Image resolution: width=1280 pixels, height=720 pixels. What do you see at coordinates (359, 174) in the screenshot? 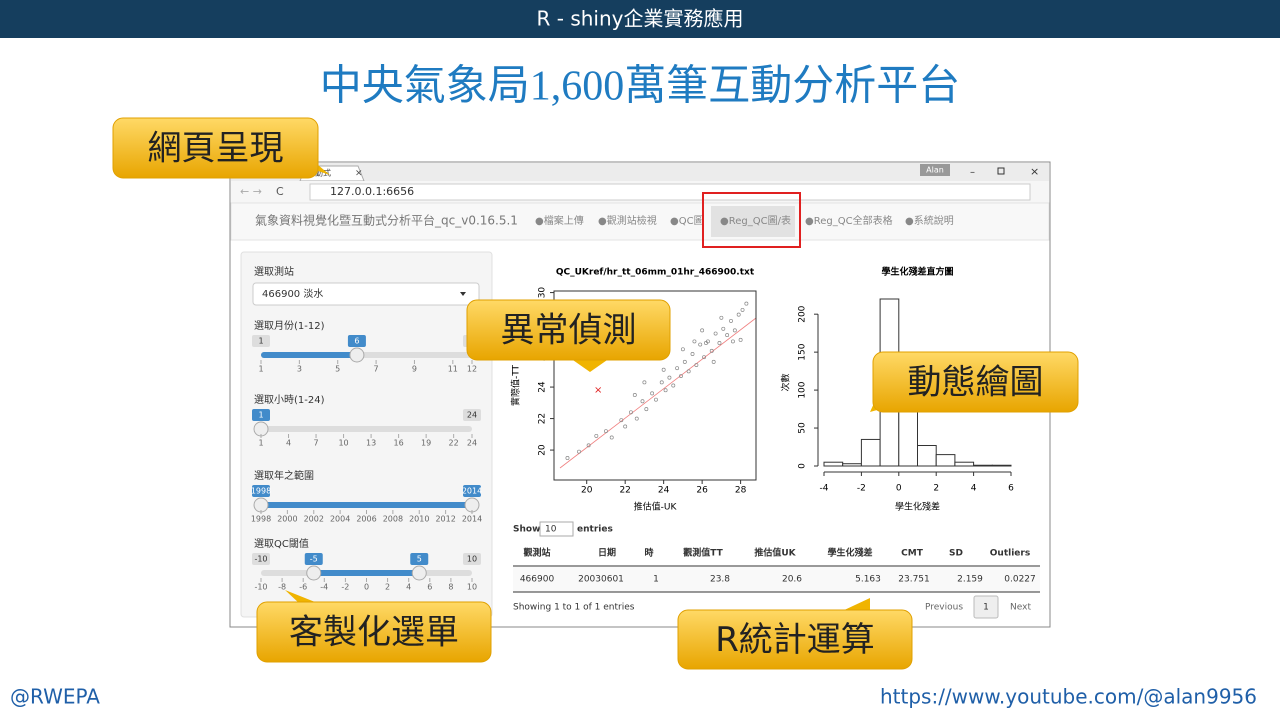
I see `tab-close: ×` at bounding box center [359, 174].